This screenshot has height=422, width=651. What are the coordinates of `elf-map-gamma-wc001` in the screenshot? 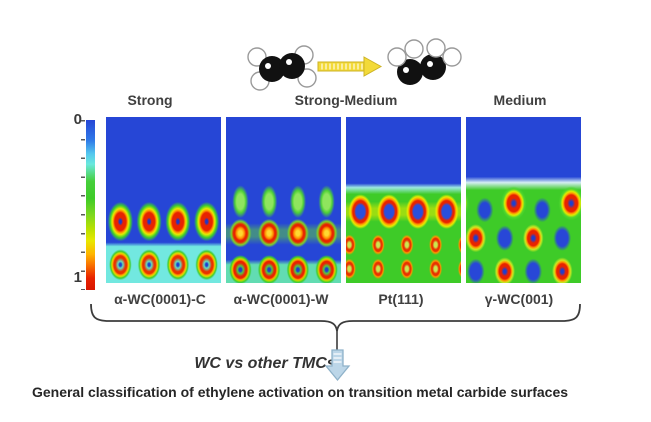 It's located at (523, 200).